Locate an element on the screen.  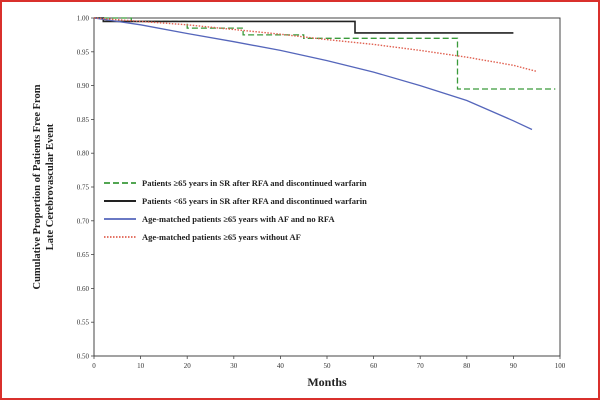
y-tick-label: 0.65 is located at coordinates (83, 255).